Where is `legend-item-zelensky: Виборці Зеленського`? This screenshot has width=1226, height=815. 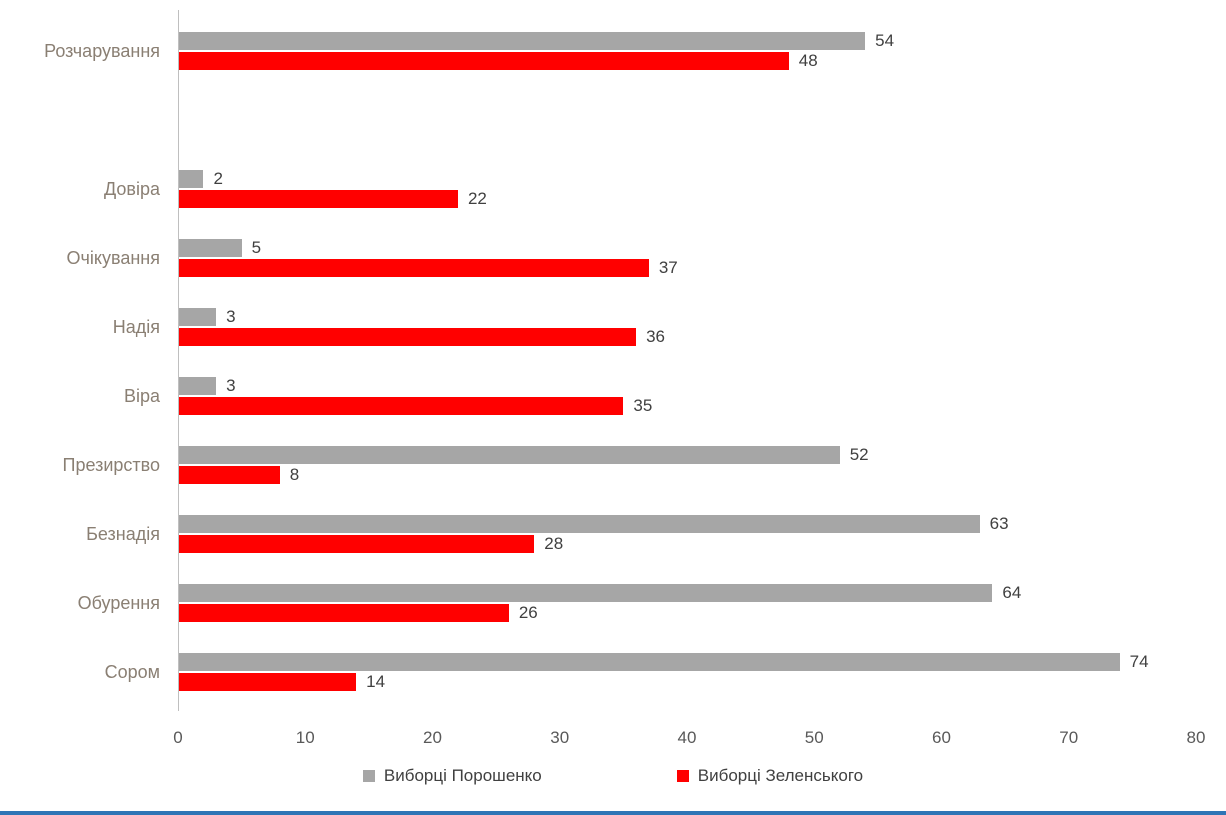 legend-item-zelensky: Виборці Зеленського is located at coordinates (770, 776).